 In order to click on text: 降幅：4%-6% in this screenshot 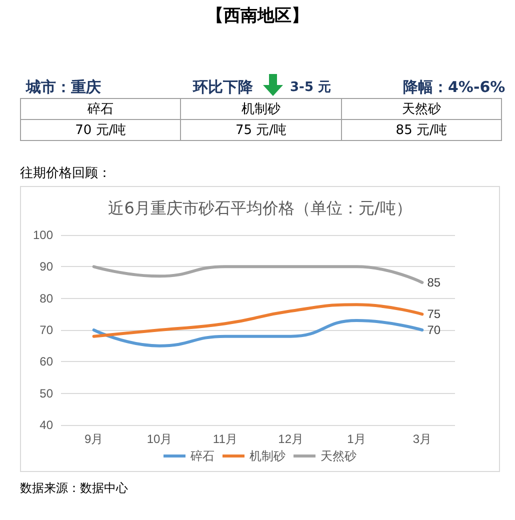, I will do `click(454, 87)`.